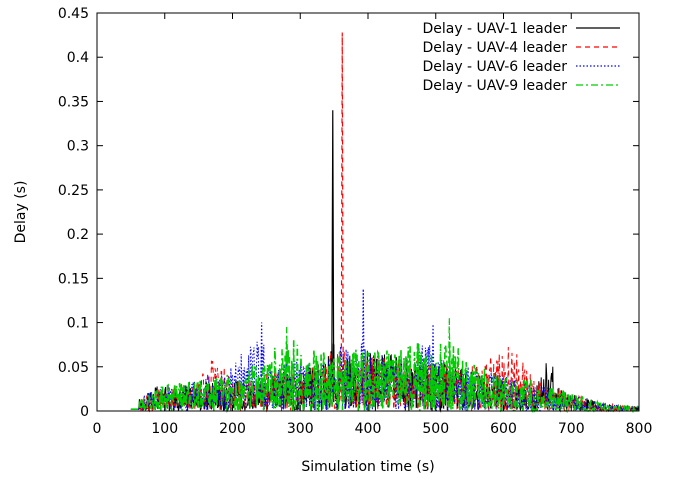 The width and height of the screenshot is (681, 482). Describe the element at coordinates (503, 429) in the screenshot. I see `x-tick-label: 600` at that location.